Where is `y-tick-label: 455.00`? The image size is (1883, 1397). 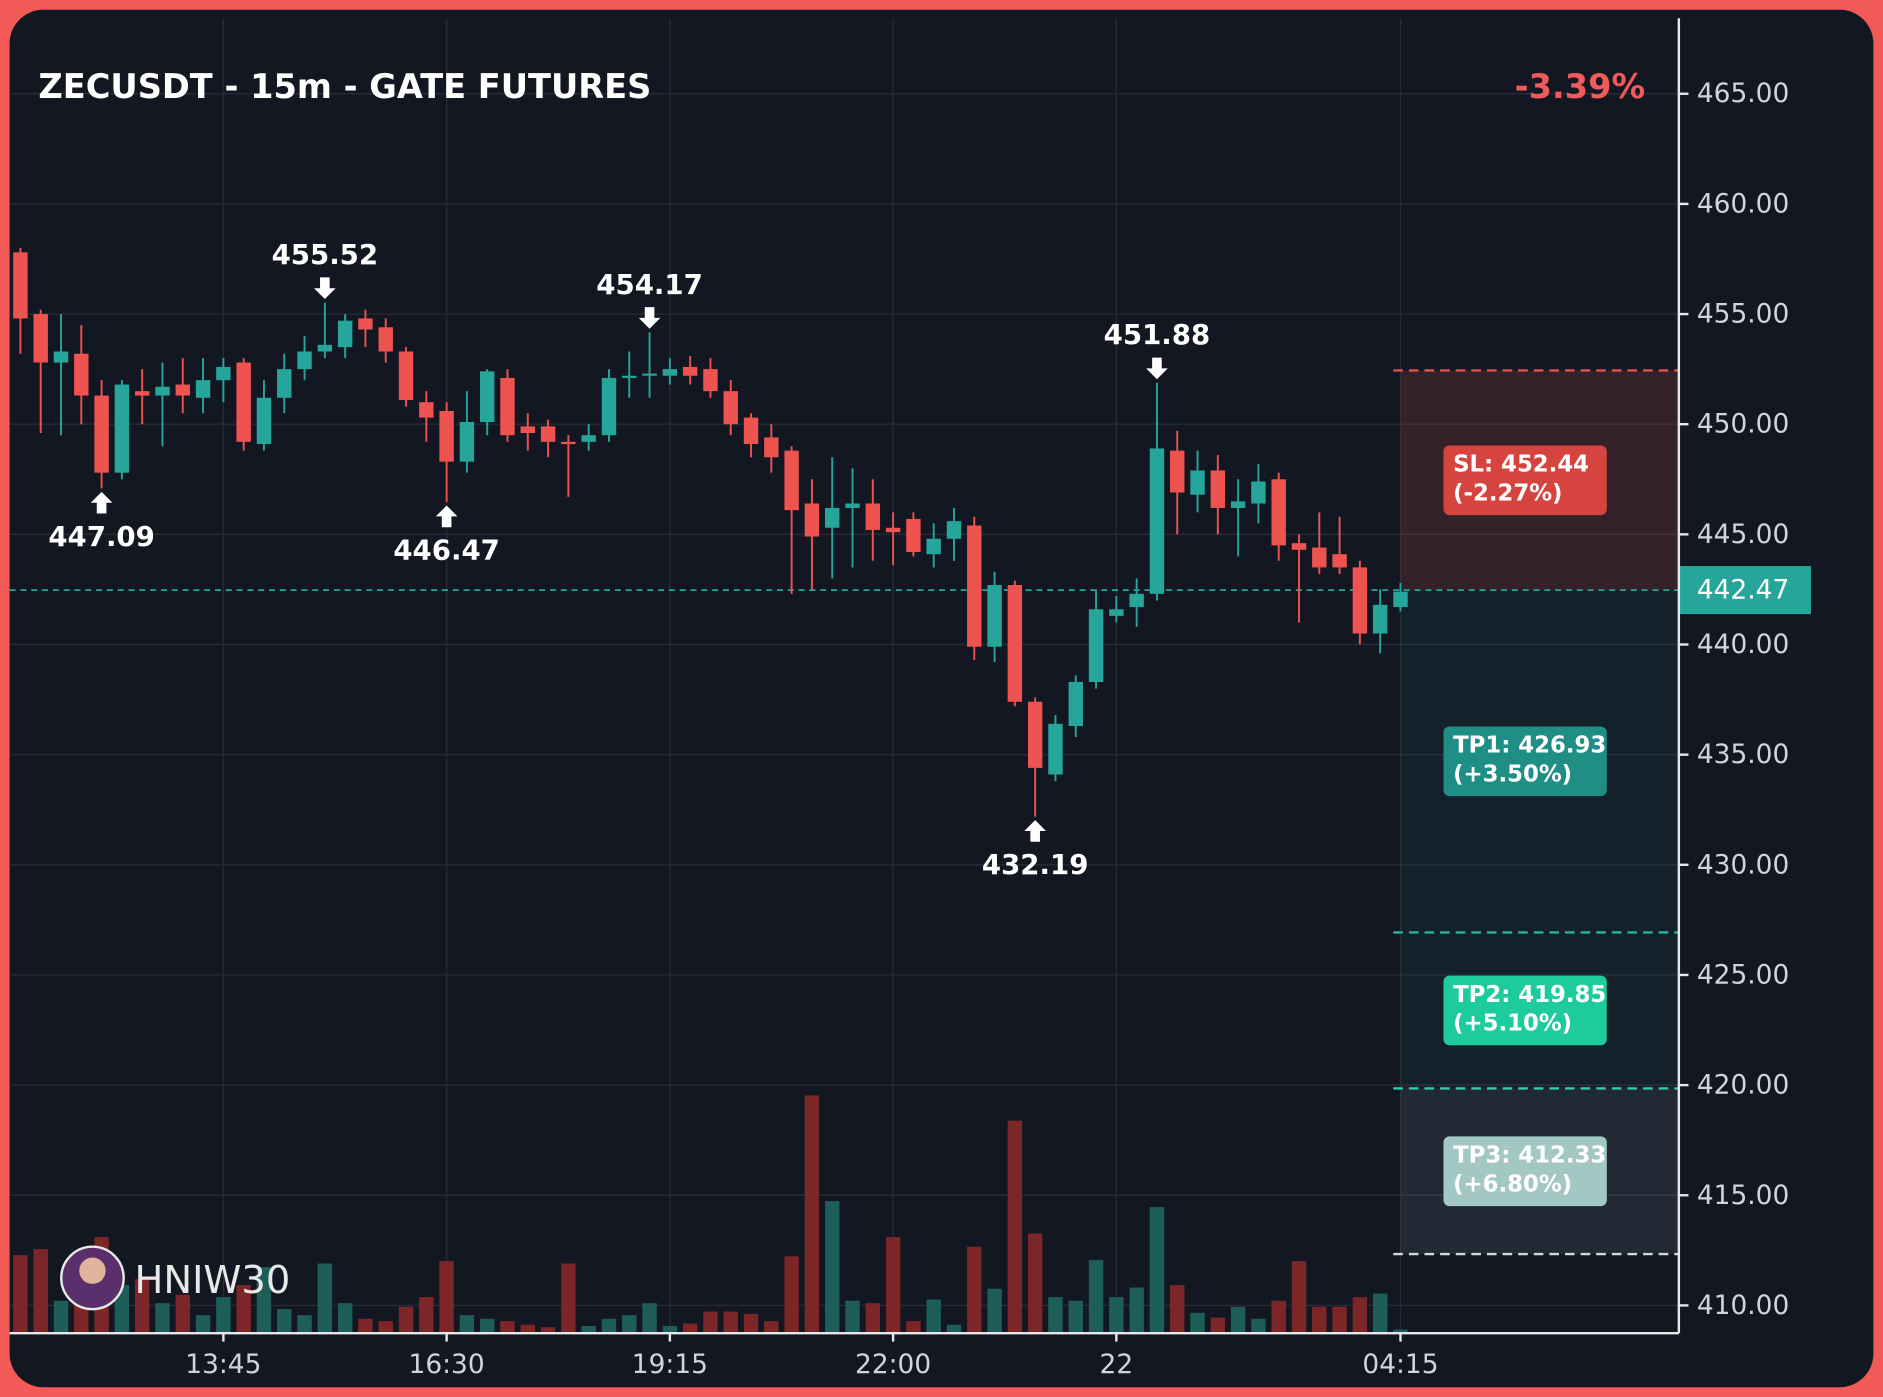 y-tick-label: 455.00 is located at coordinates (1743, 314).